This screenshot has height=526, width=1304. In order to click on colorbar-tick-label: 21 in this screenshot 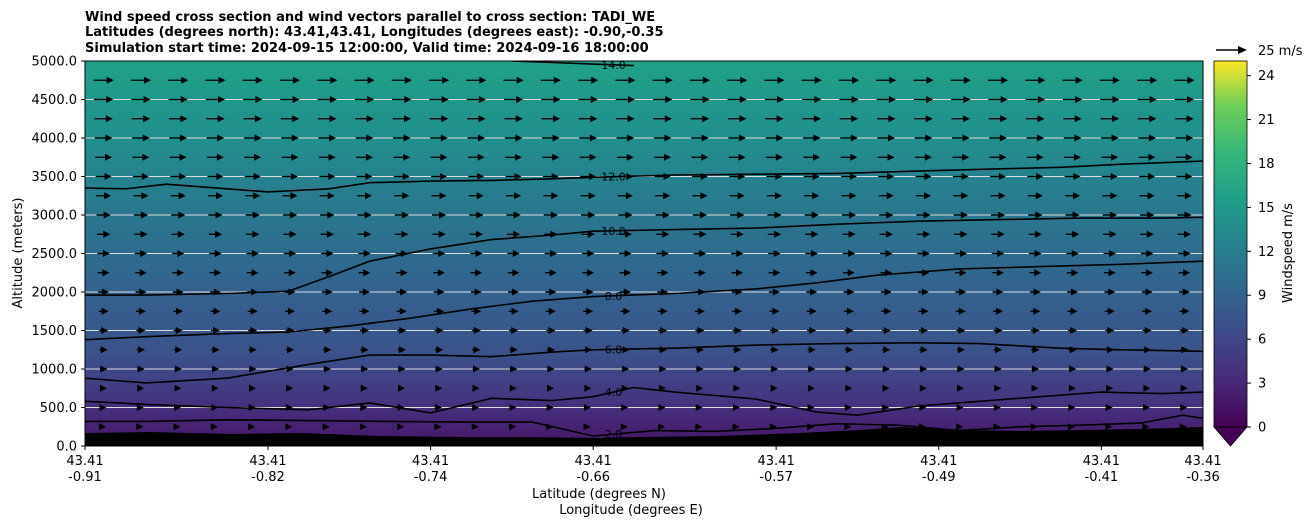, I will do `click(1266, 120)`.